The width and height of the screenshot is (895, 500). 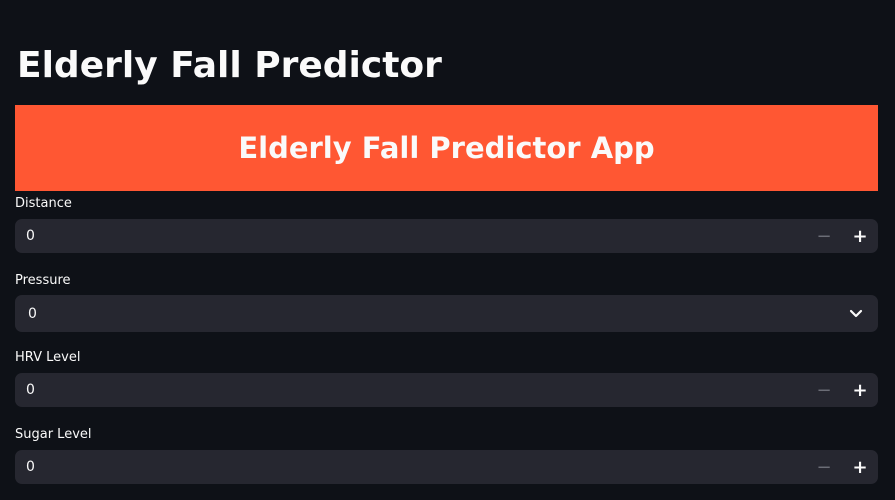 What do you see at coordinates (824, 236) in the screenshot?
I see `distance-decrement-button: −` at bounding box center [824, 236].